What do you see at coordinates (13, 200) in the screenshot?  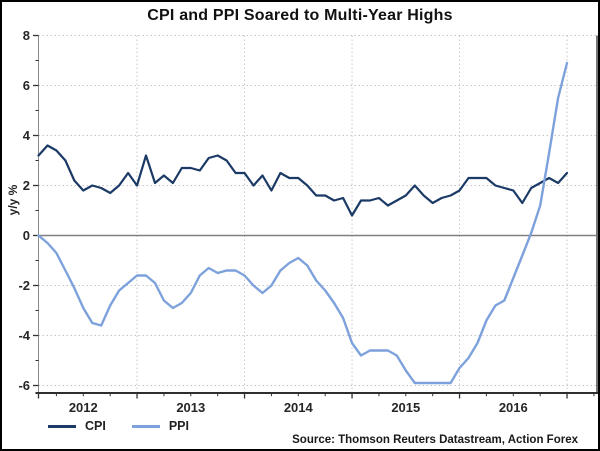 I see `y-axis-title: y/y %` at bounding box center [13, 200].